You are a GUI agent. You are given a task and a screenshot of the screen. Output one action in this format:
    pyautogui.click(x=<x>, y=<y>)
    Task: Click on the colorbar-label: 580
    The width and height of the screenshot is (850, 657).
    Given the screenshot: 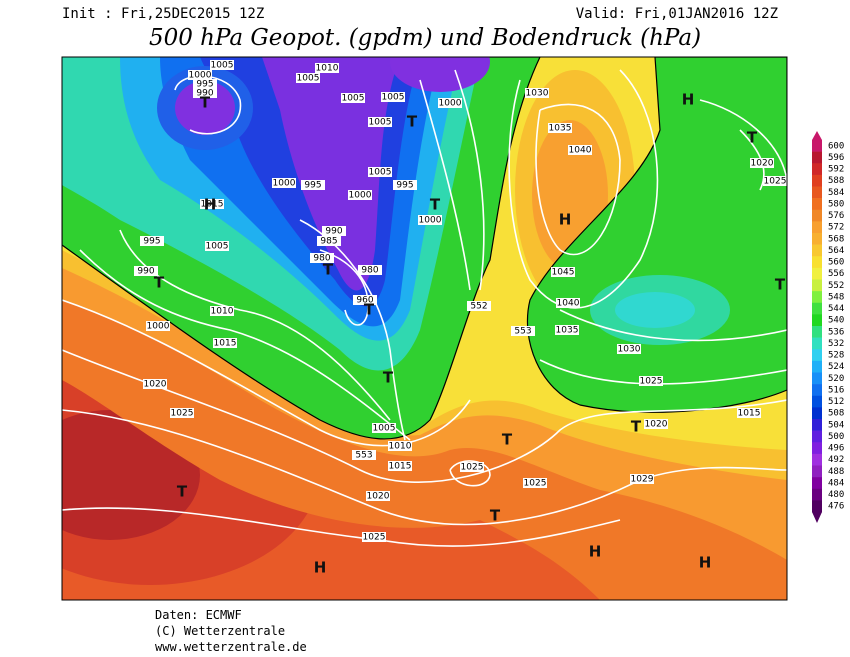 What is the action you would take?
    pyautogui.click(x=836, y=204)
    